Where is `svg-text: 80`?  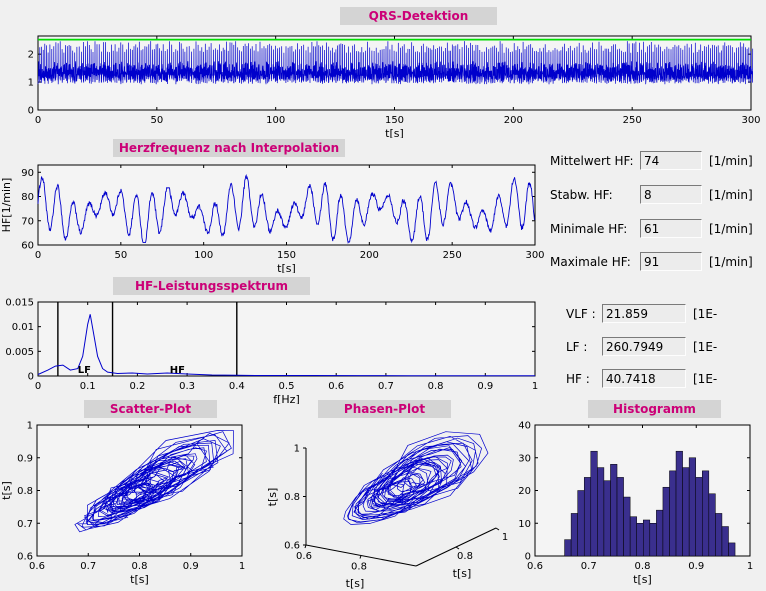 svg-text: 80 is located at coordinates (27, 197).